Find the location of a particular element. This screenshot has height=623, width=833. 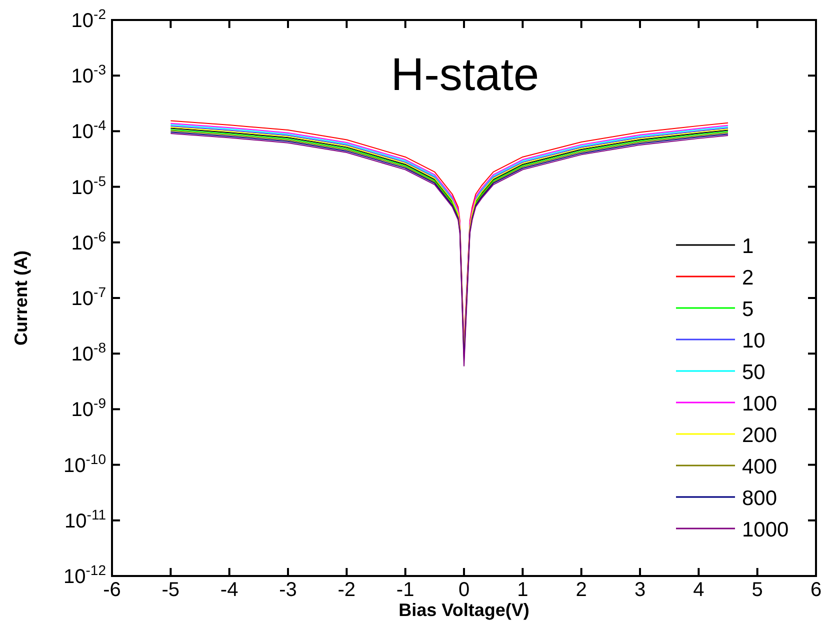

legend-label: 1 is located at coordinates (748, 246).